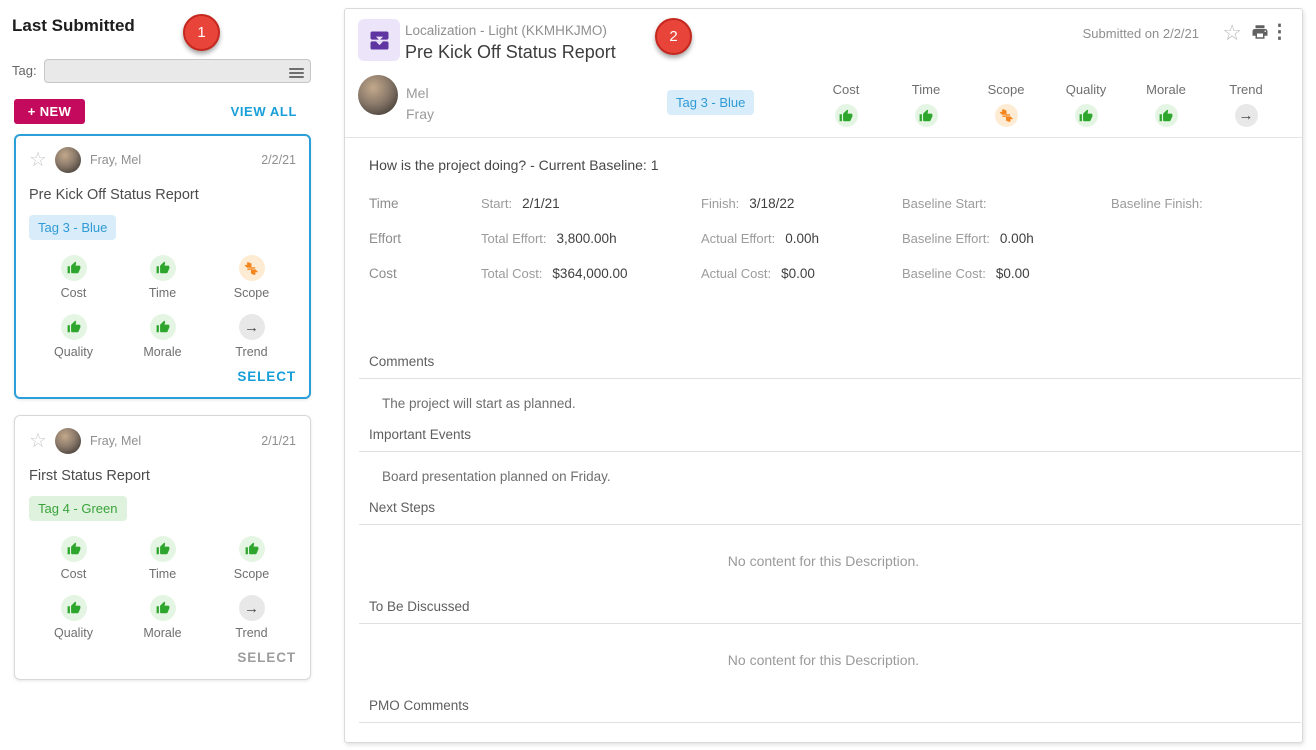 This screenshot has width=1316, height=750. I want to click on quality-status-icon, so click(73, 327).